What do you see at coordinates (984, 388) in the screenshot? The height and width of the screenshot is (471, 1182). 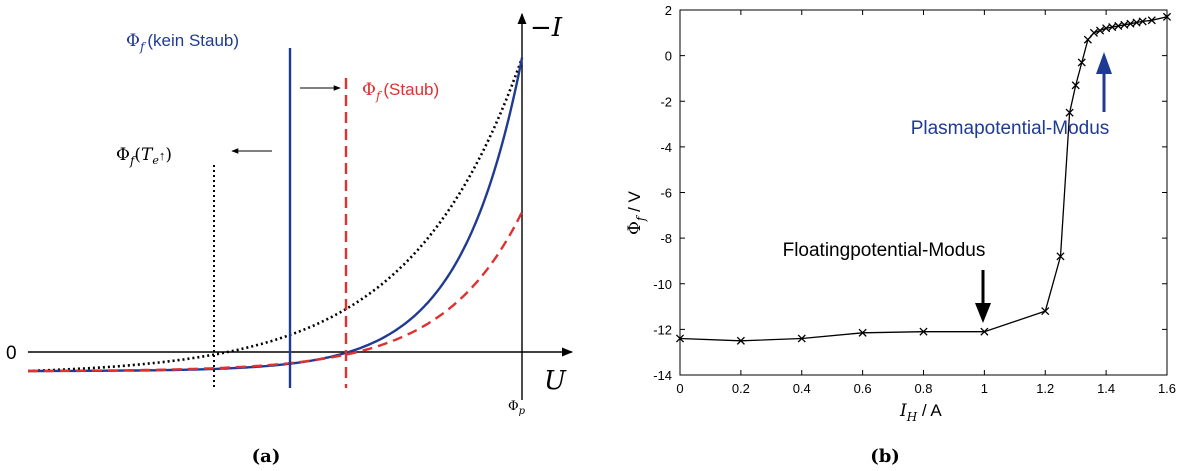 I see `x-tick-label: 1` at bounding box center [984, 388].